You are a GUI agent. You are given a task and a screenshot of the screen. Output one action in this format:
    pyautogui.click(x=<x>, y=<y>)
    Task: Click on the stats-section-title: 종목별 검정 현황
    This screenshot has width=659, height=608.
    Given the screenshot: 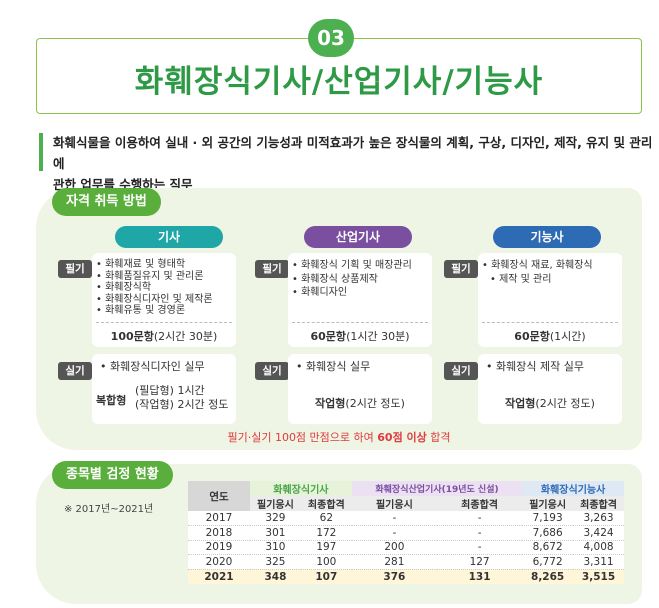 What is the action you would take?
    pyautogui.click(x=112, y=475)
    